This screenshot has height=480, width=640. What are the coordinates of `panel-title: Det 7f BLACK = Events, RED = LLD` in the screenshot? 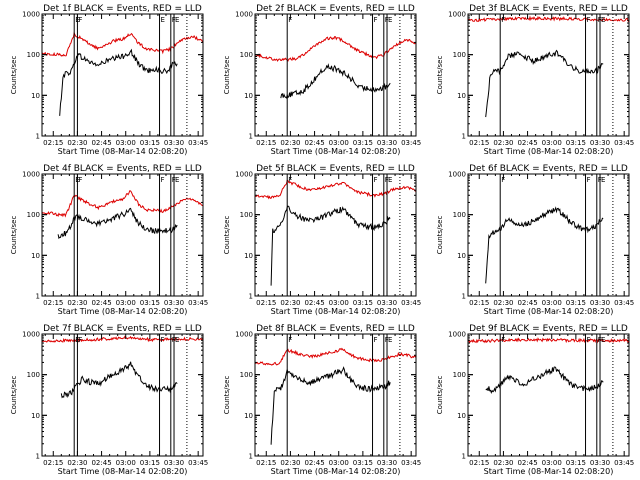 It's located at (122, 329).